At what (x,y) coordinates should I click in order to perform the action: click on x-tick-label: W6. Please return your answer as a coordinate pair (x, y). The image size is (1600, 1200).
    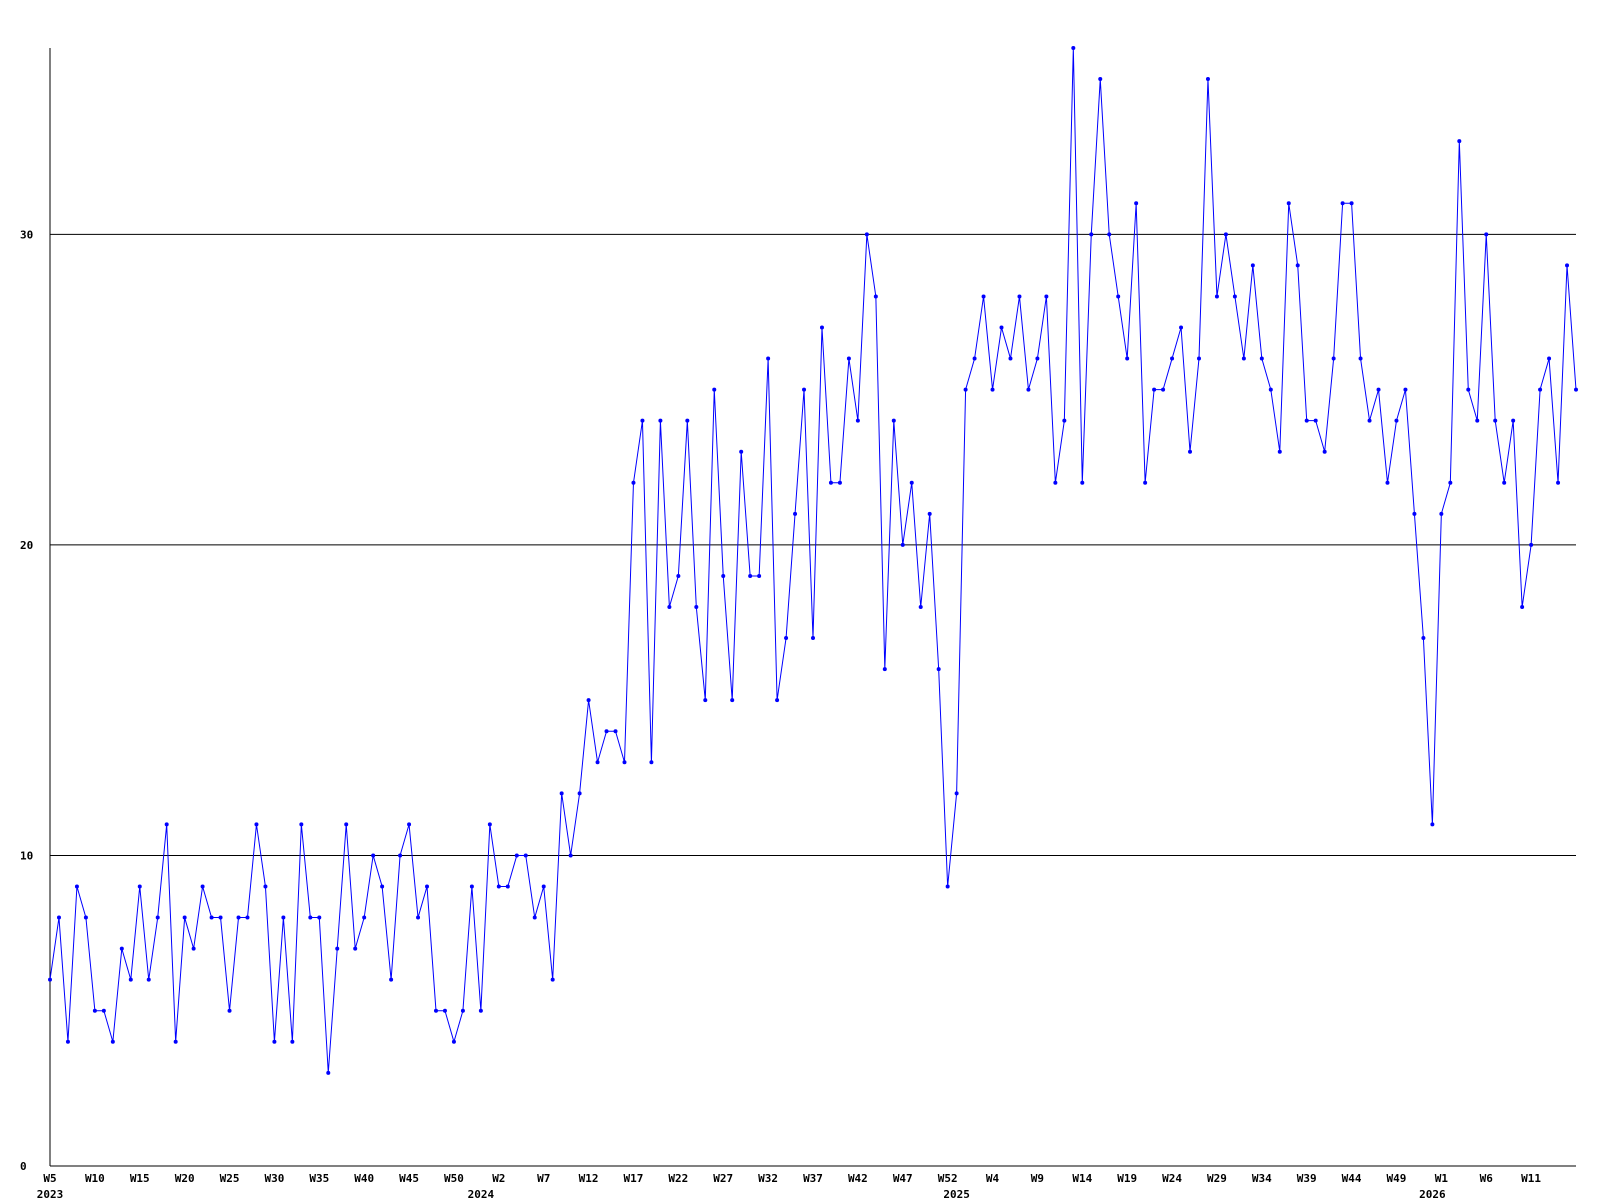
    Looking at the image, I should click on (1487, 1178).